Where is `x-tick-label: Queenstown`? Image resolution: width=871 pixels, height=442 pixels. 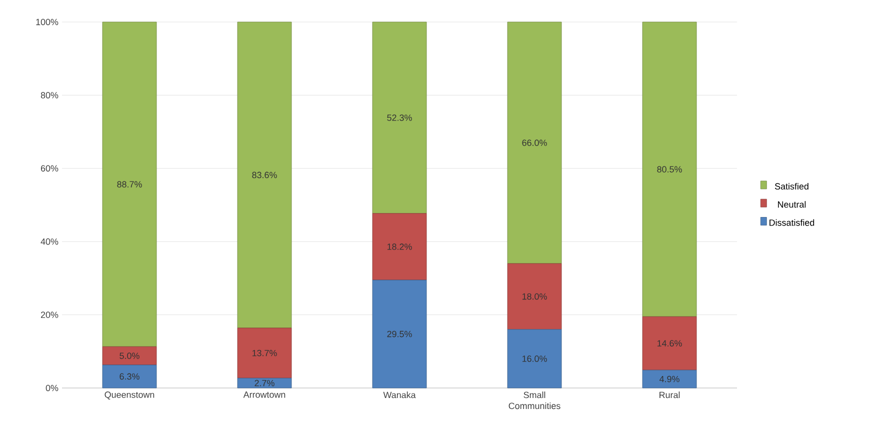
x-tick-label: Queenstown is located at coordinates (129, 396).